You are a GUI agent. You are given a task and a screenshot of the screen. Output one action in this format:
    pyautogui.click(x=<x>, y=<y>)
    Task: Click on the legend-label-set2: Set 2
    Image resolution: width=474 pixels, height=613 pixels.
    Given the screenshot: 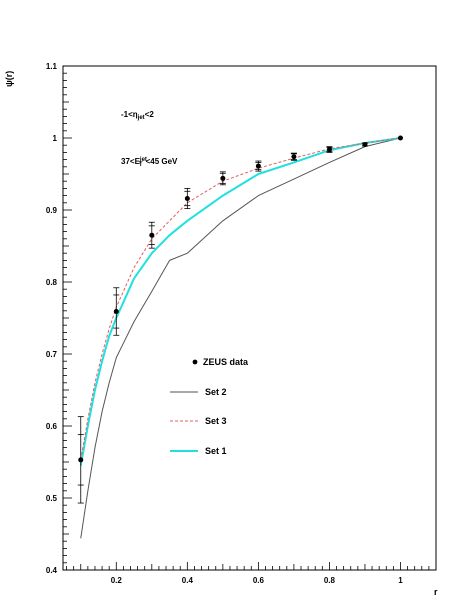 What is the action you would take?
    pyautogui.click(x=216, y=392)
    